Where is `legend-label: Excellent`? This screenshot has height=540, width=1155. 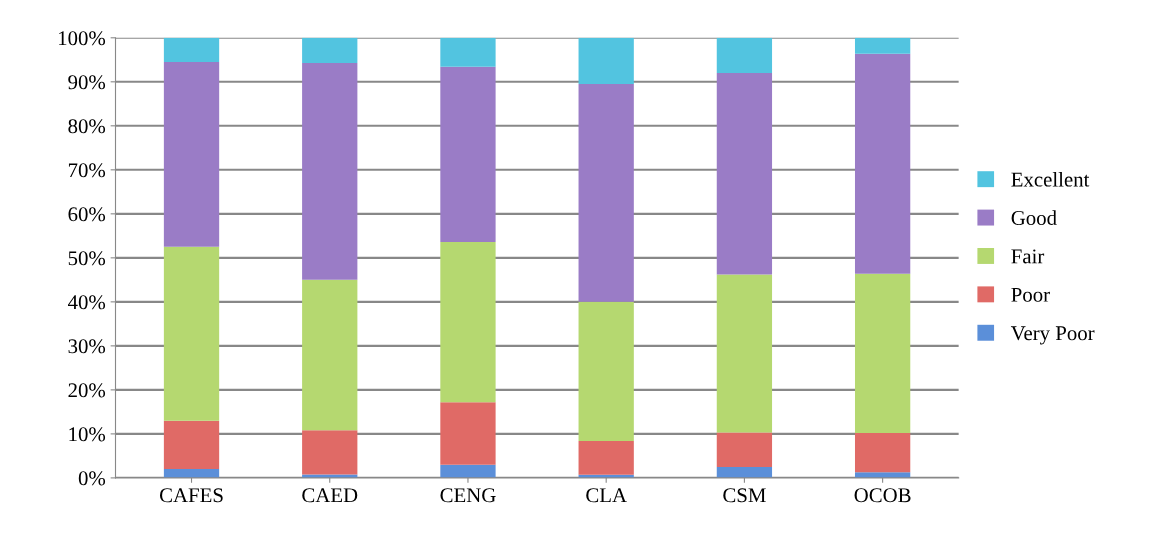
legend-label: Excellent is located at coordinates (1050, 179).